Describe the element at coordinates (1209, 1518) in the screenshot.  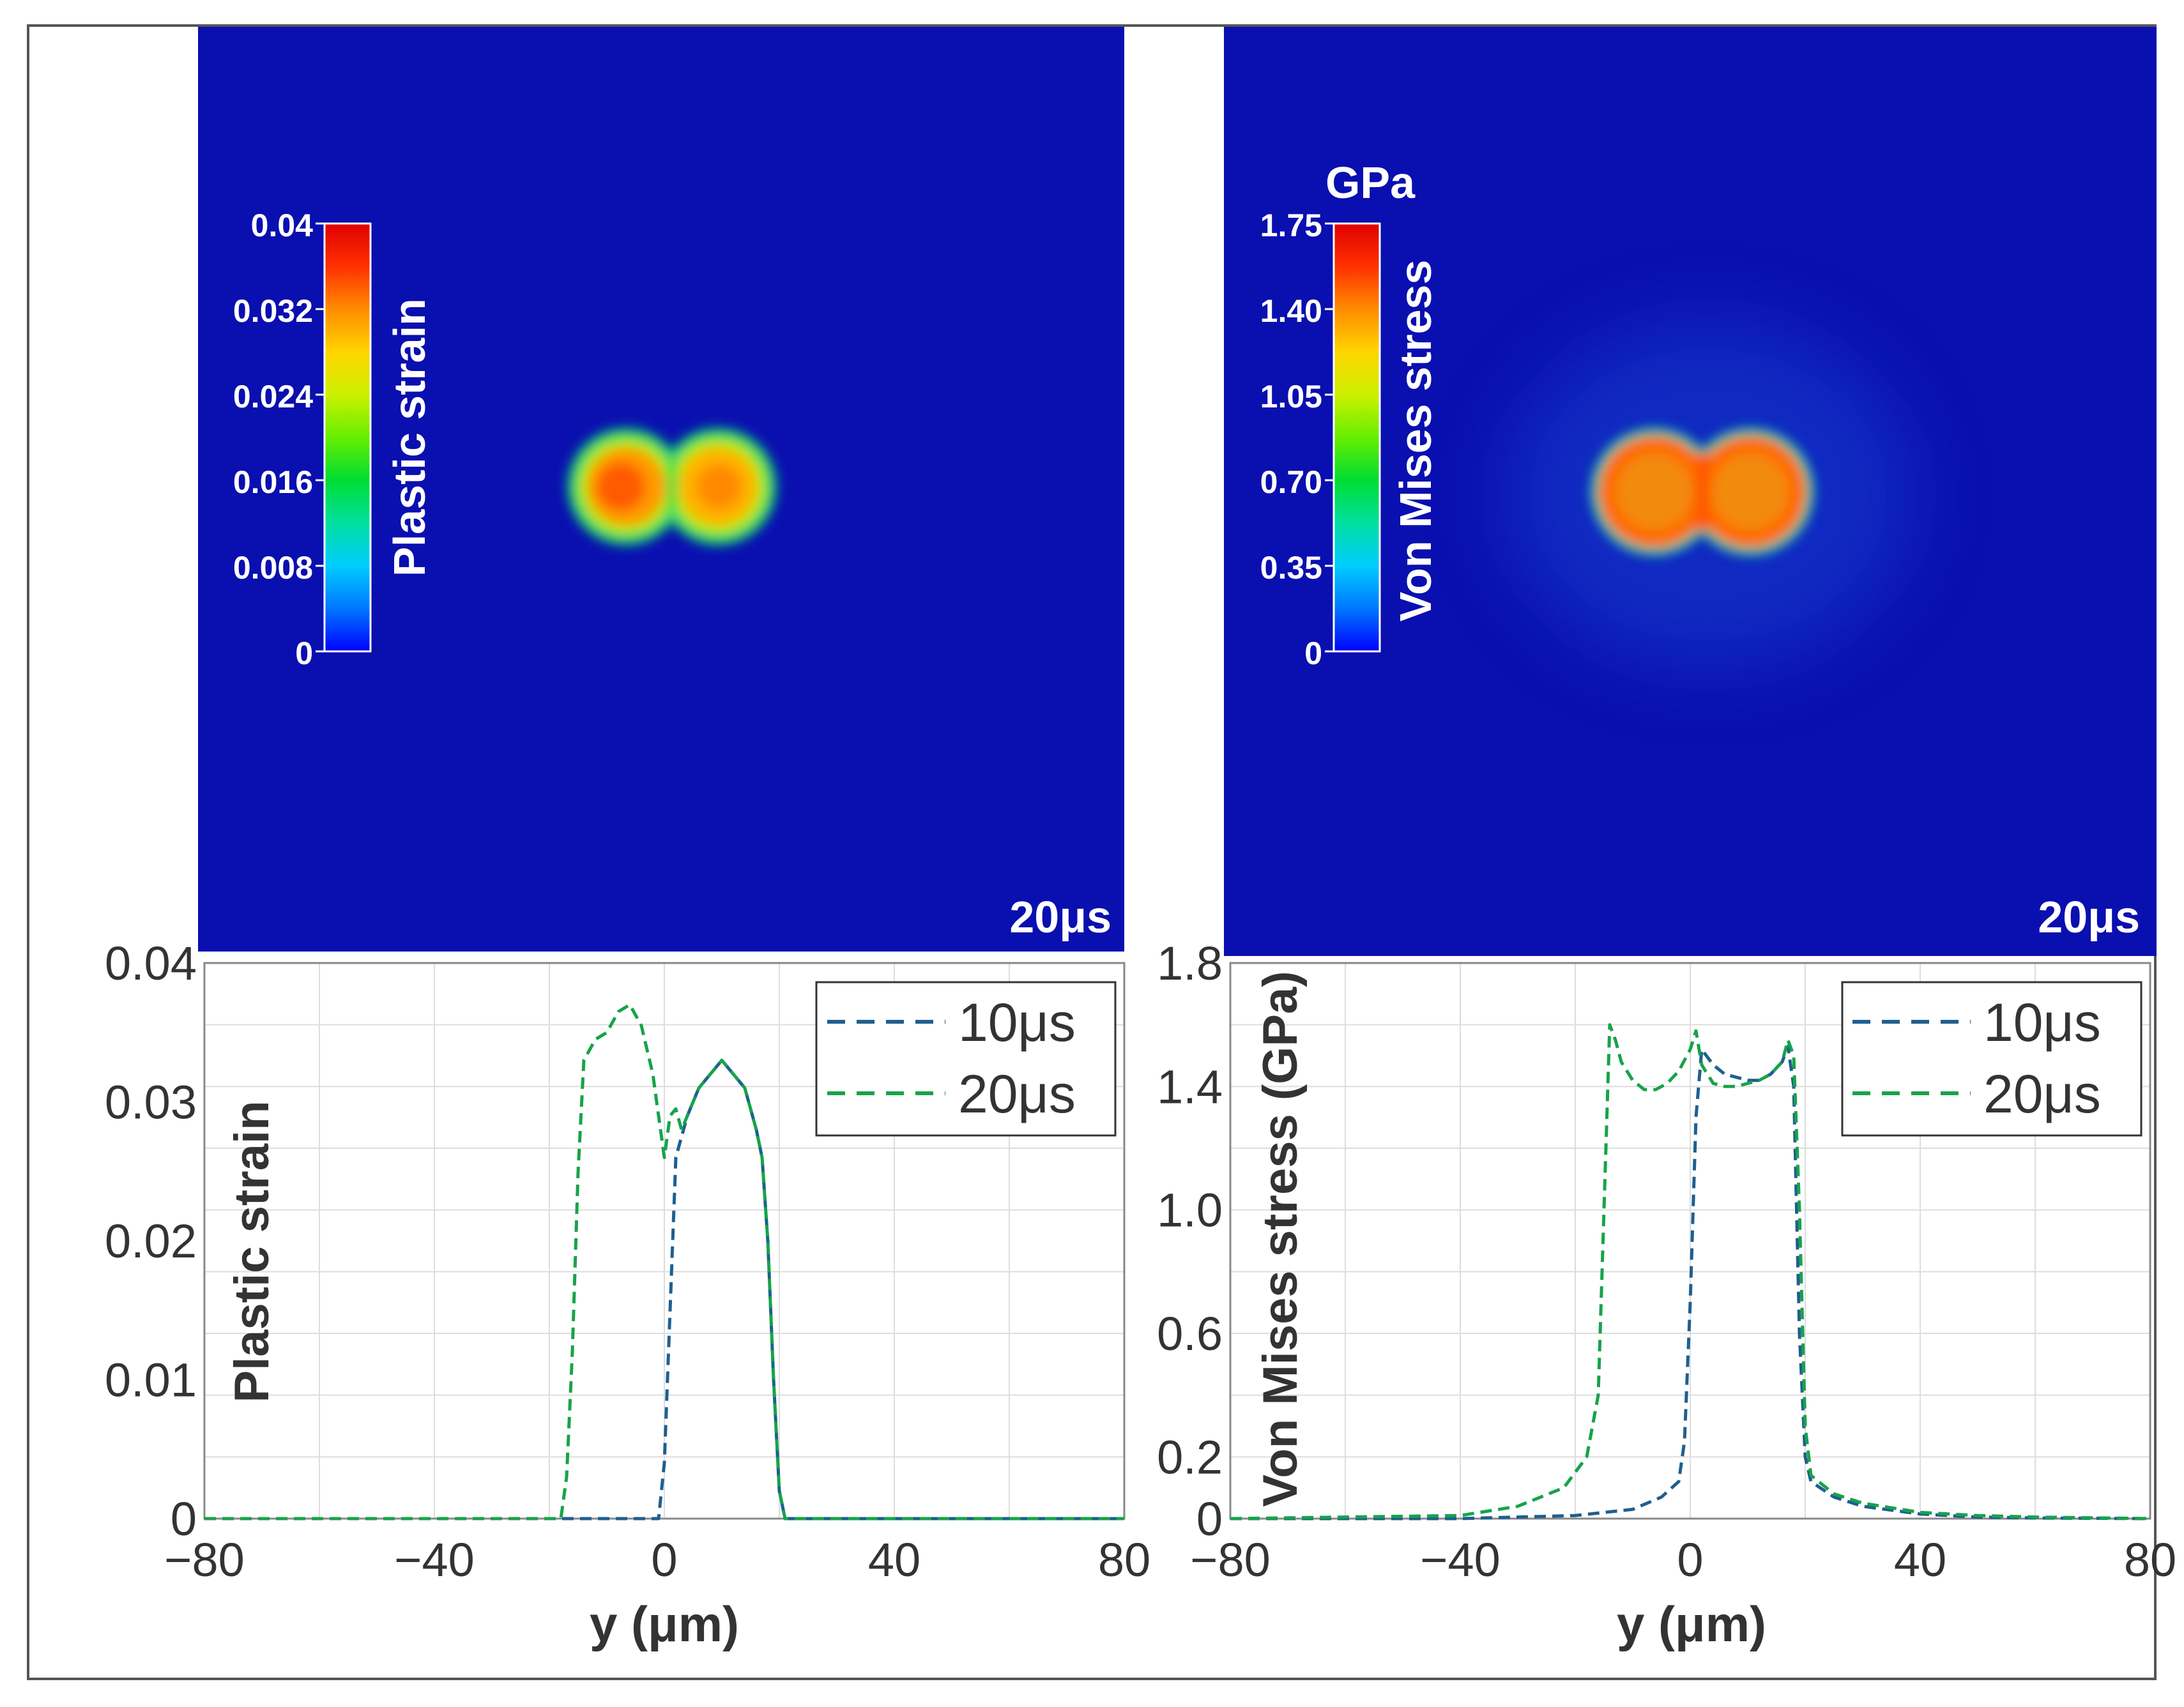
I see `stress-y-tick-label: 0` at that location.